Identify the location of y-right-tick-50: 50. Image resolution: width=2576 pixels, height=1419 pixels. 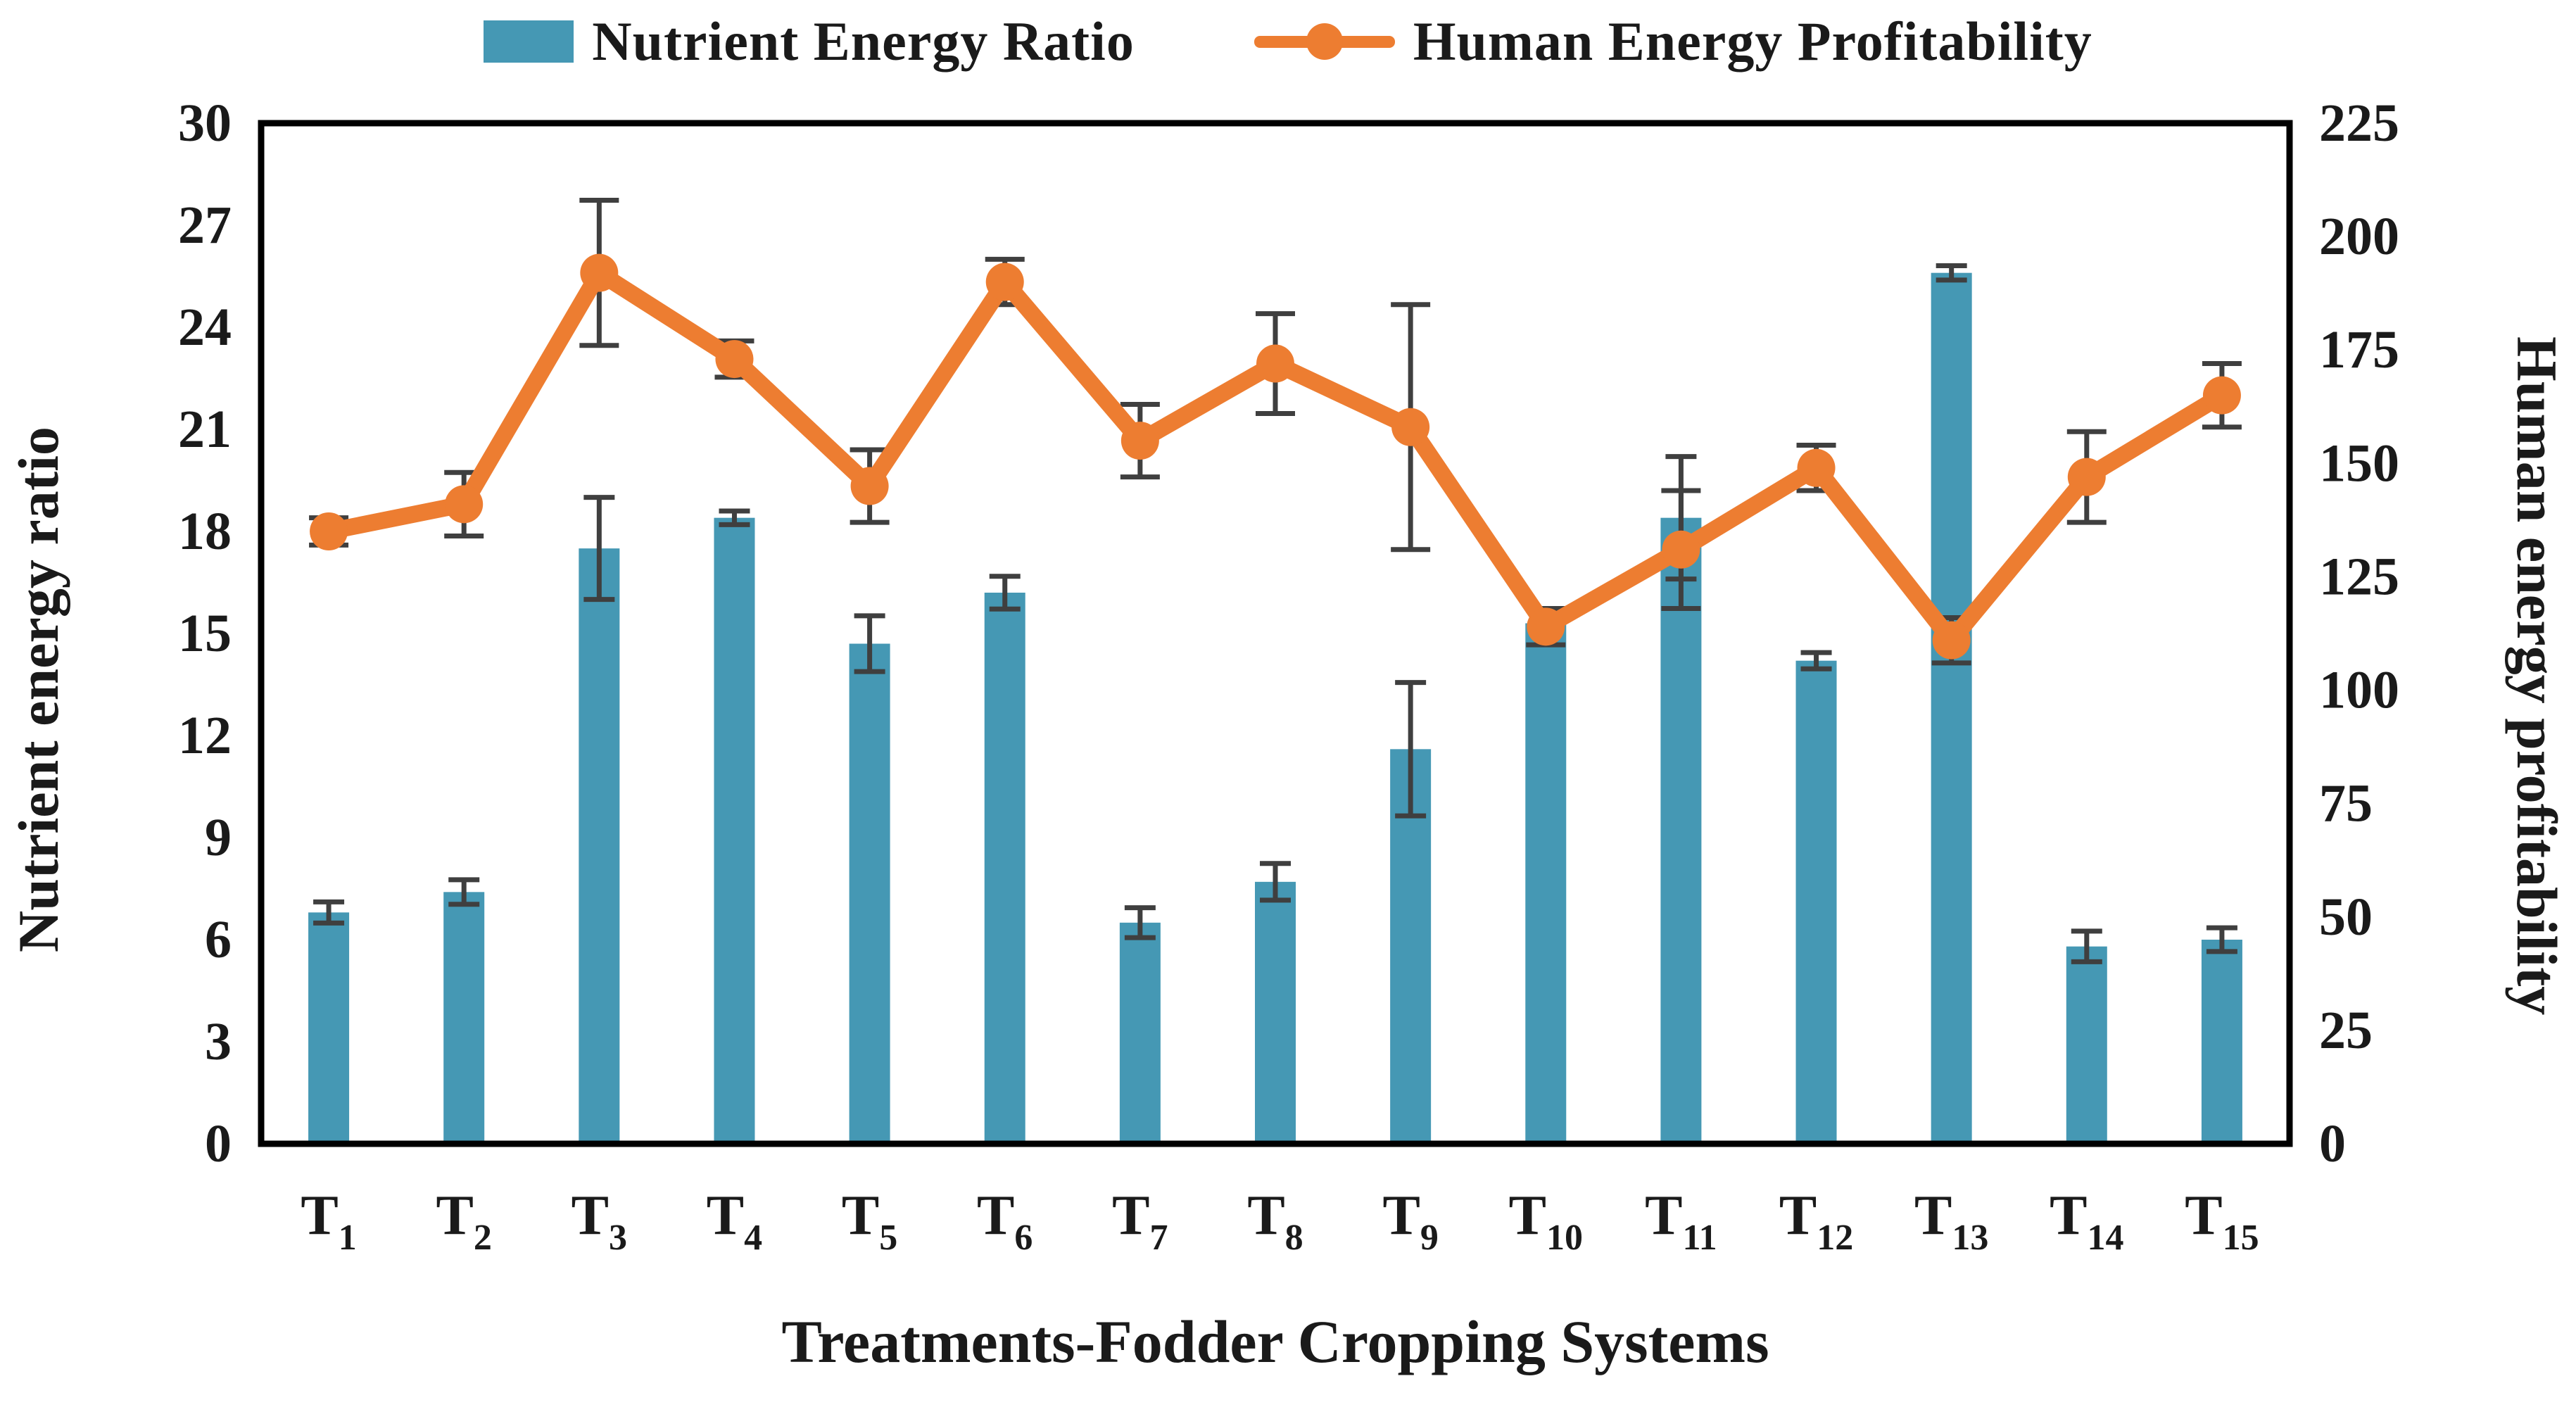
(2346, 918).